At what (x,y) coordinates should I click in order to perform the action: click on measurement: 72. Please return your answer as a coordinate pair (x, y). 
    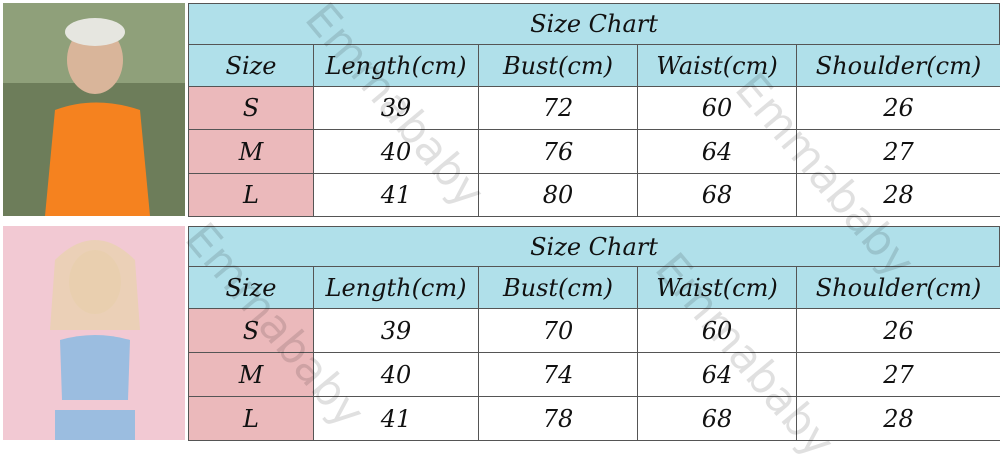
    Looking at the image, I should click on (558, 108).